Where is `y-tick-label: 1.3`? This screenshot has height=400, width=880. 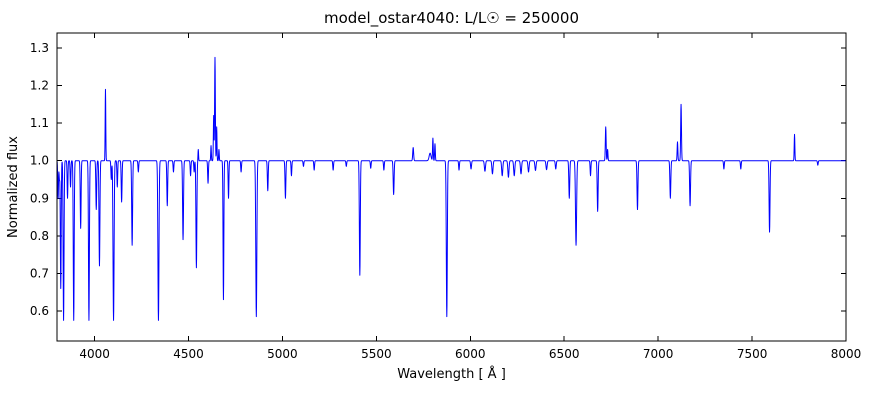 y-tick-label: 1.3 is located at coordinates (39, 48).